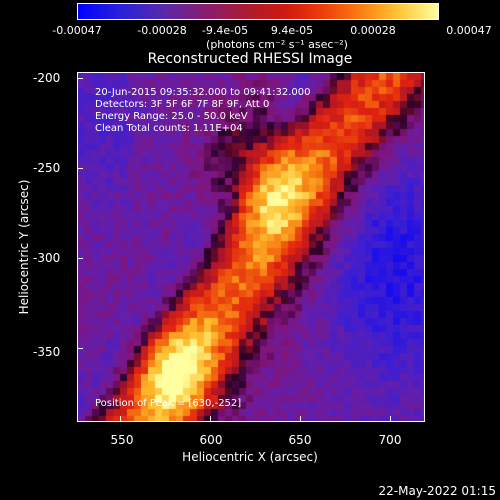 The height and width of the screenshot is (500, 500). Describe the element at coordinates (77, 30) in the screenshot. I see `colorbar-tick: -0.00047` at that location.